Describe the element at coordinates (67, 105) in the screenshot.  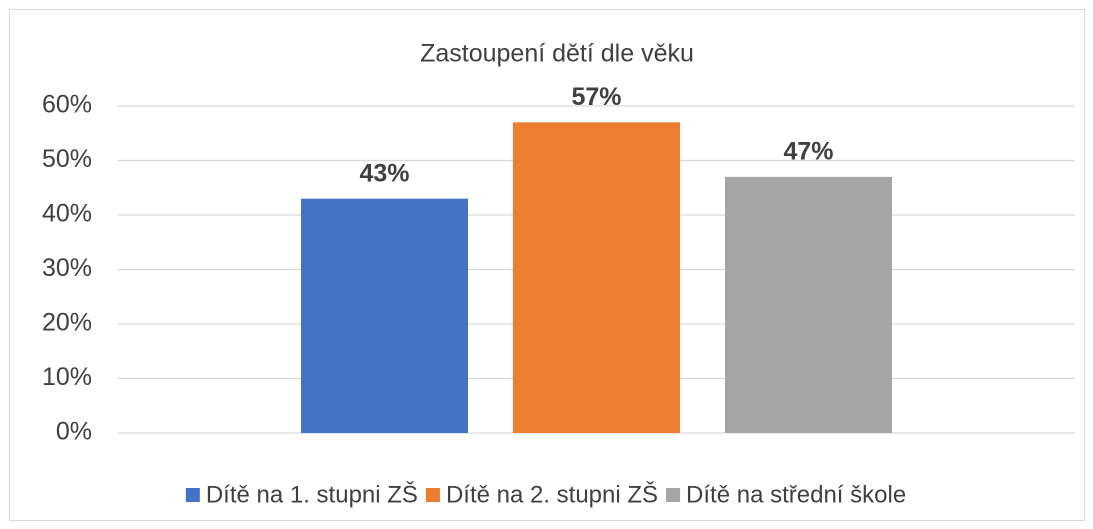
I see `y-tick-label: 60%` at that location.